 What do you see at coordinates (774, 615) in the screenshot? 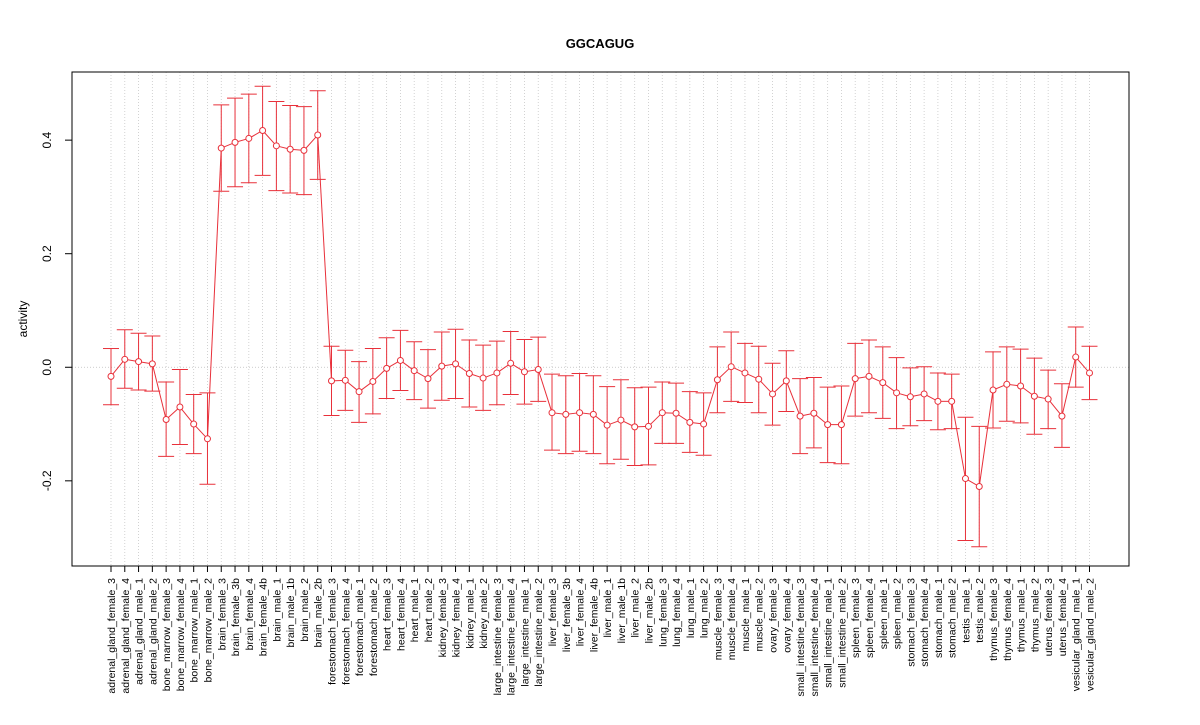
I see `x-tick-label: ovary_female_3` at bounding box center [774, 615].